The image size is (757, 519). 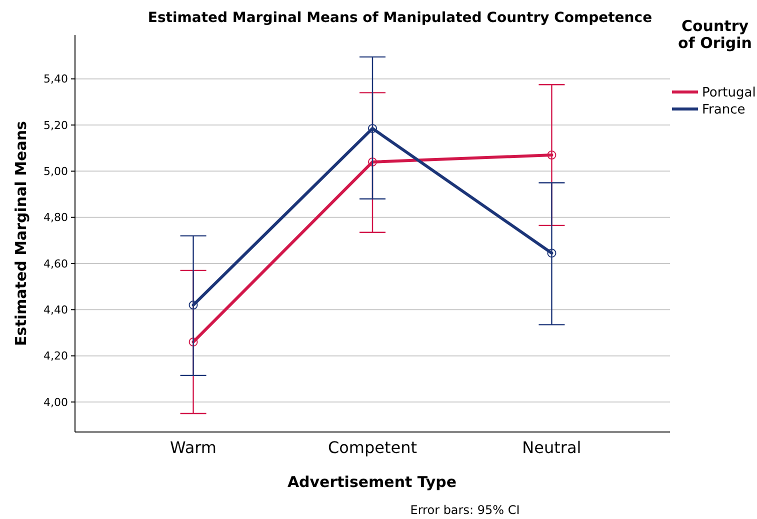 What do you see at coordinates (729, 93) in the screenshot?
I see `legend-label: Portugal` at bounding box center [729, 93].